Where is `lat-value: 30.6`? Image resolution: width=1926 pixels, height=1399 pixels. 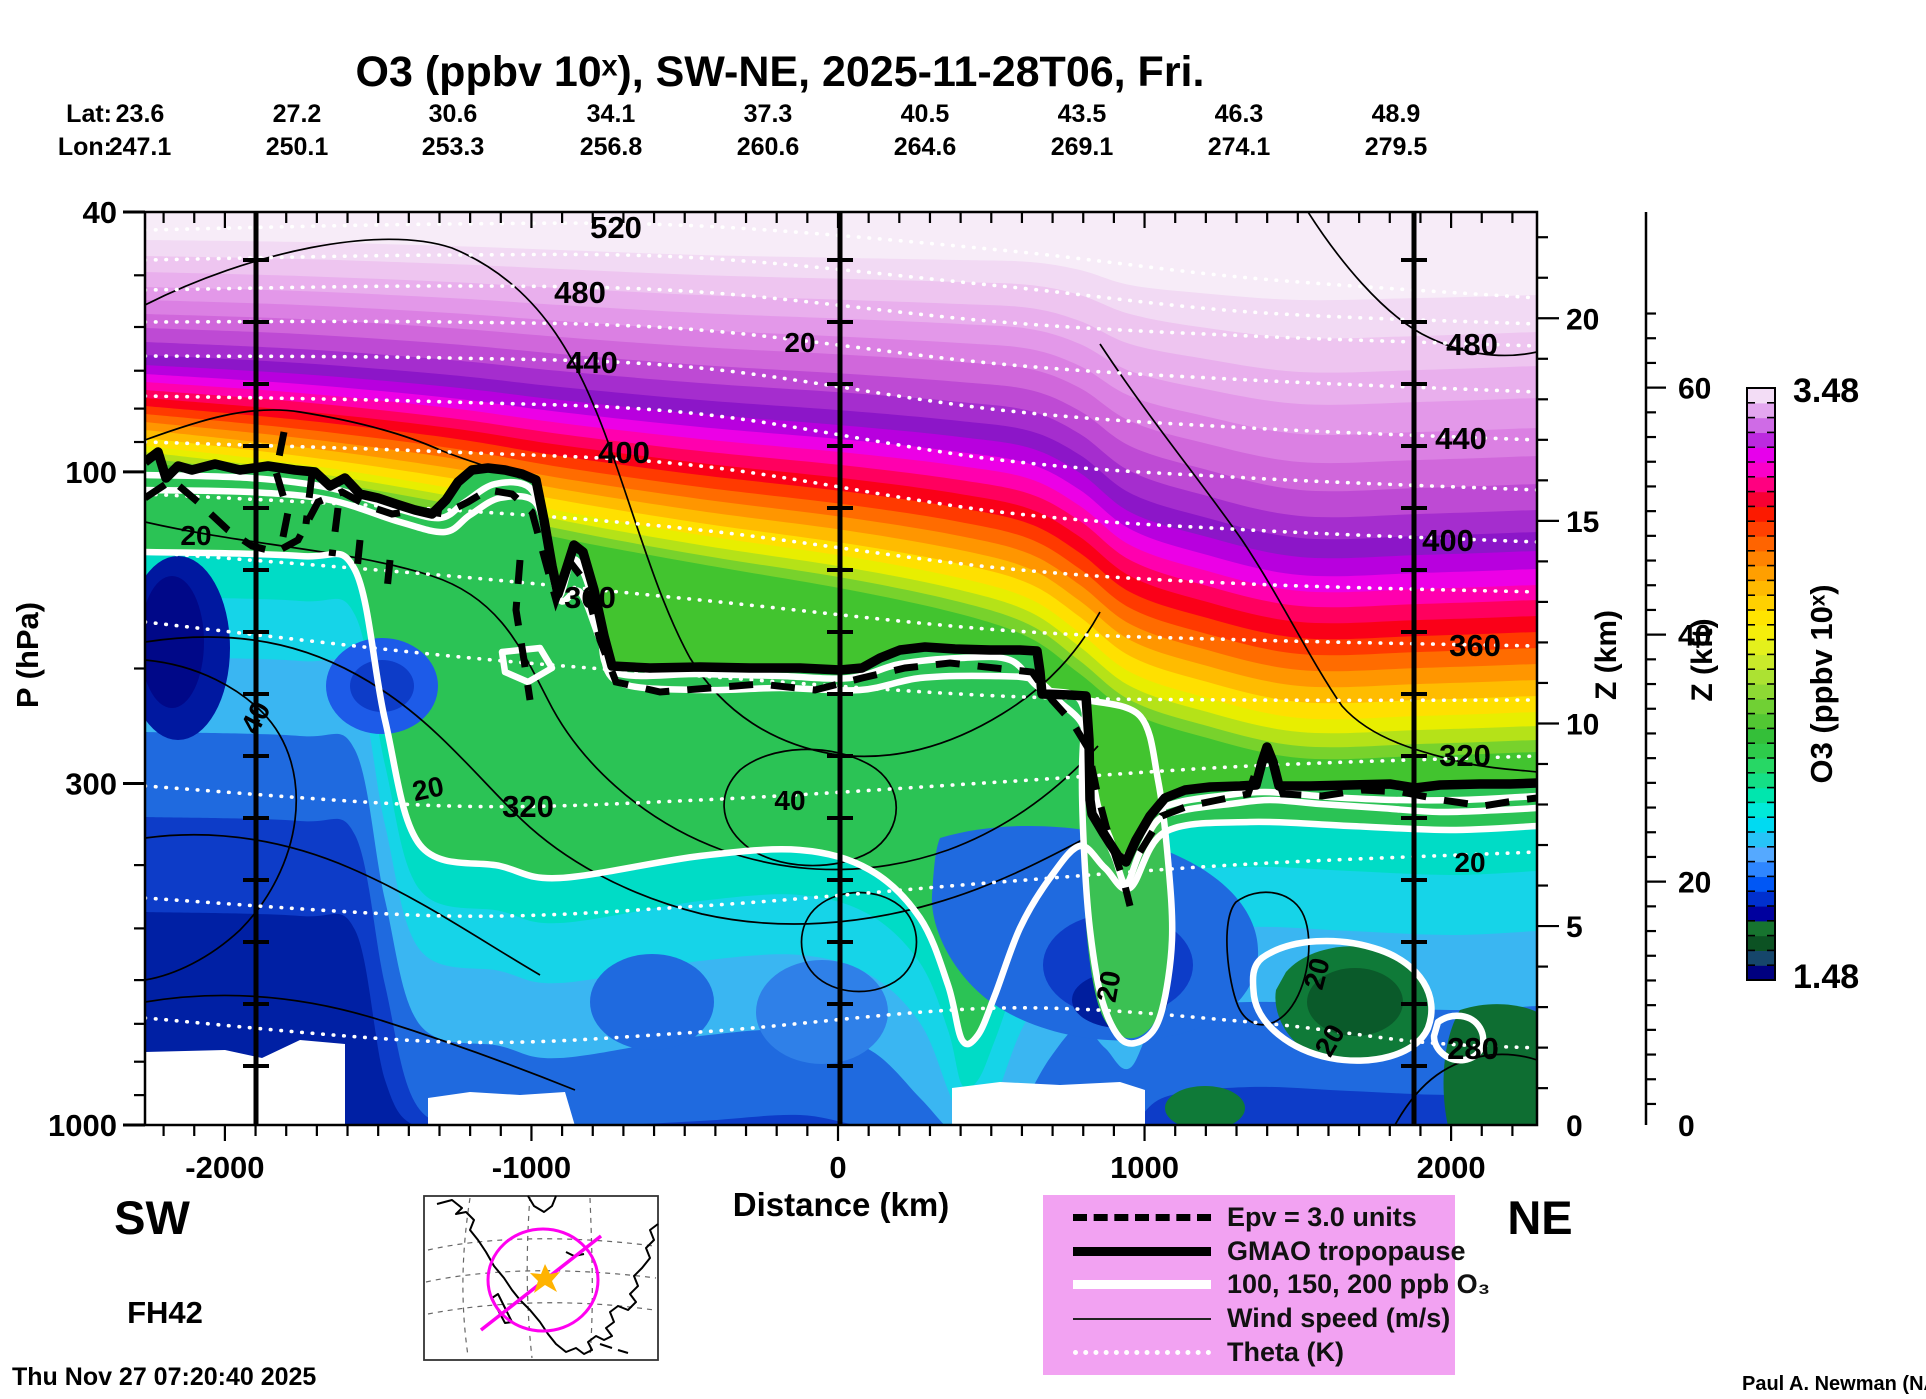 lat-value: 30.6 is located at coordinates (453, 114).